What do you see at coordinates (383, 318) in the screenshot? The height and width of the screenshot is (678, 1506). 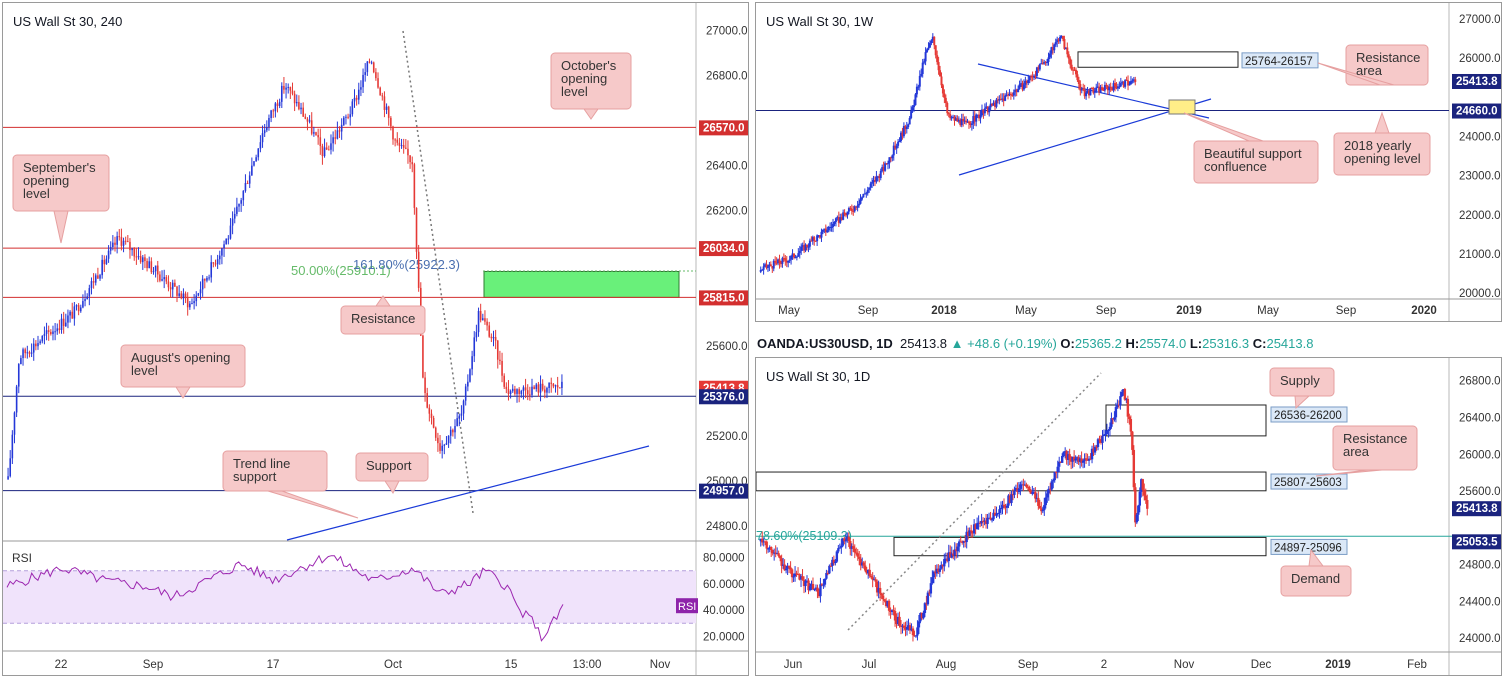 I see `callout-resistance-text: Resistance` at bounding box center [383, 318].